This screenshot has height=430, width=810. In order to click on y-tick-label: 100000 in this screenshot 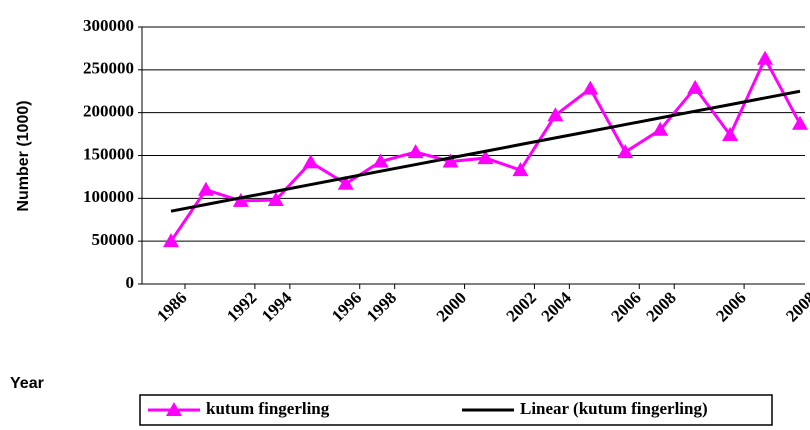, I will do `click(108, 196)`.